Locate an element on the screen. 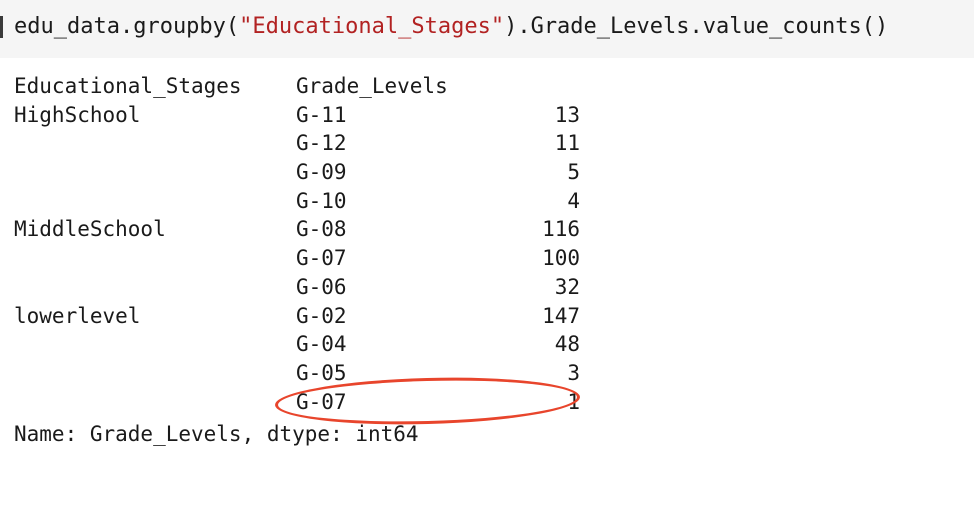 Image resolution: width=974 pixels, height=531 pixels. row-count: 3 is located at coordinates (573, 372).